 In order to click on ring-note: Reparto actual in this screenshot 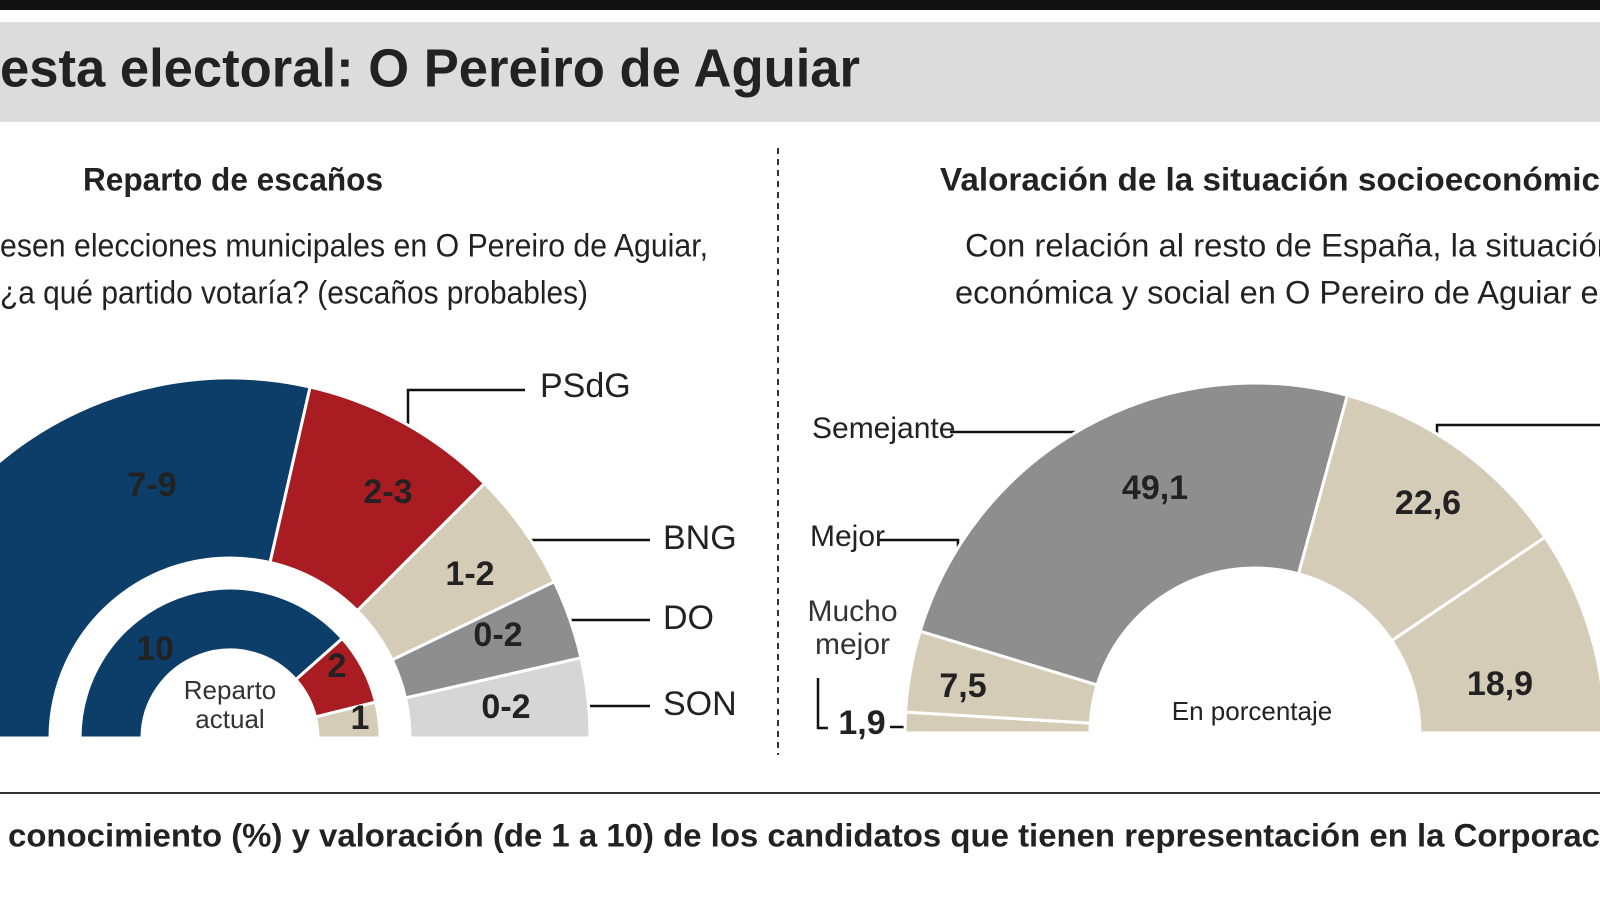, I will do `click(230, 705)`.